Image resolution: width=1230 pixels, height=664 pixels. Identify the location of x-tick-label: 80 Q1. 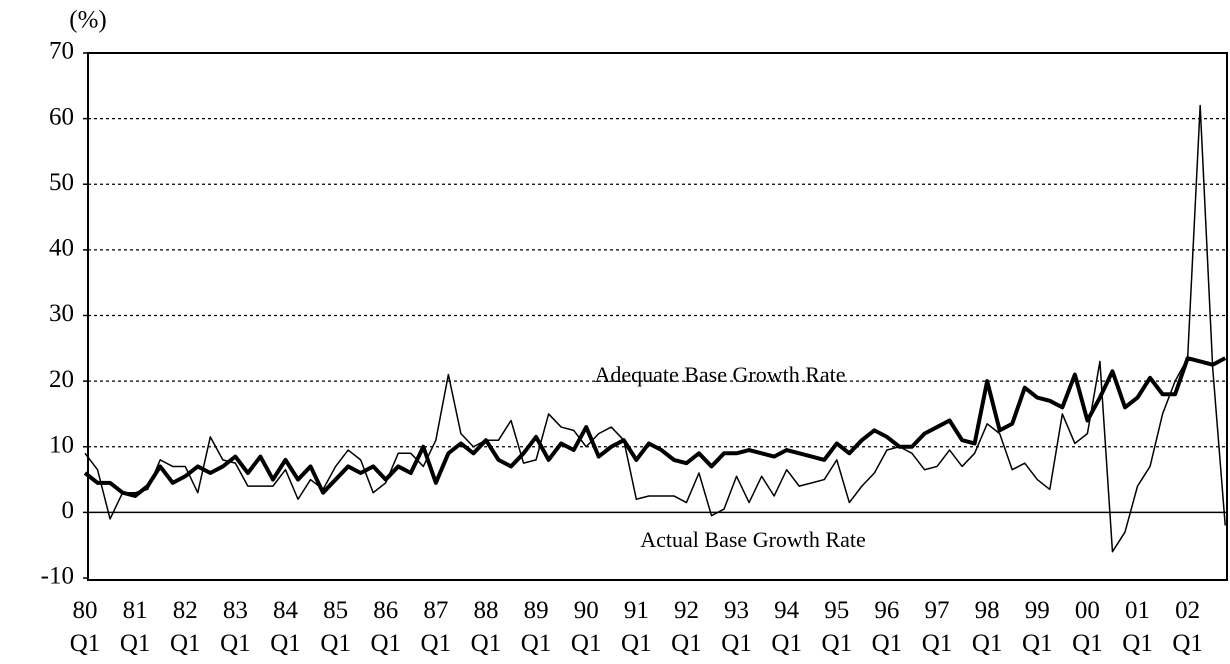
(85, 627).